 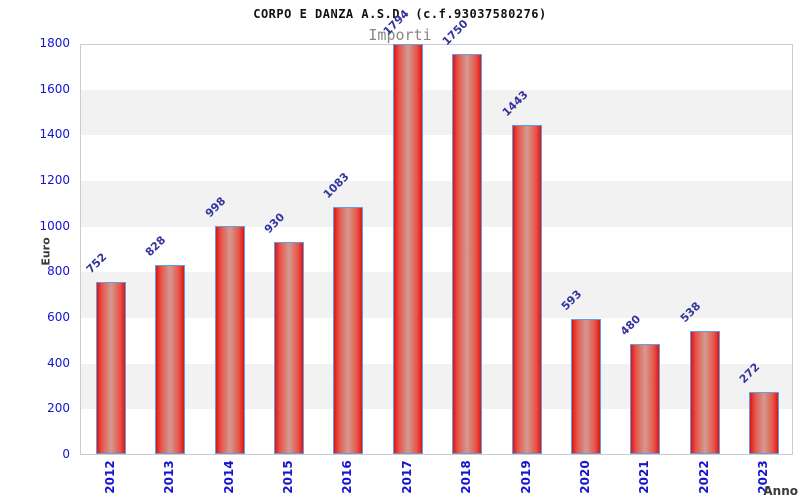 What do you see at coordinates (58, 362) in the screenshot?
I see `y-tick-label: 400` at bounding box center [58, 362].